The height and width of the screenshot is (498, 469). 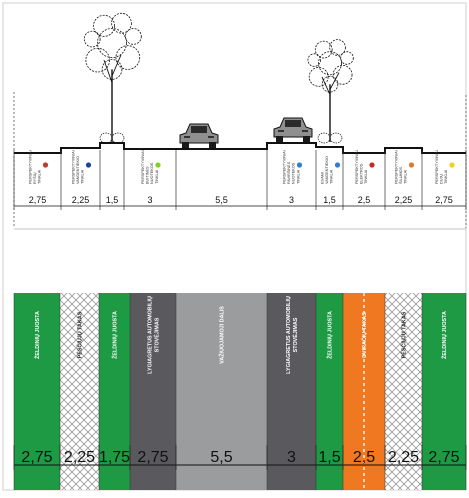 I want to click on plan-width-label: 3, so click(x=291, y=457).